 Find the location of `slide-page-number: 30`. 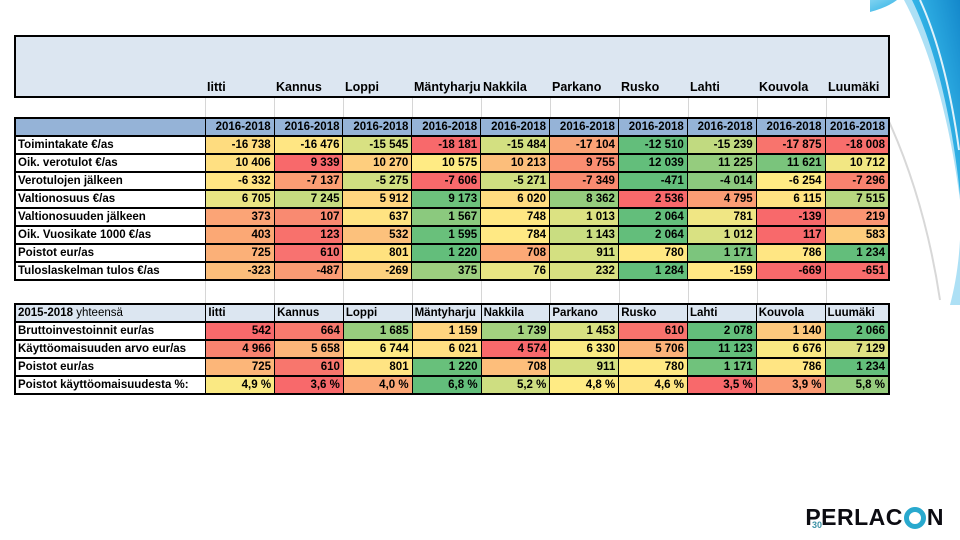

slide-page-number: 30 is located at coordinates (816, 525).